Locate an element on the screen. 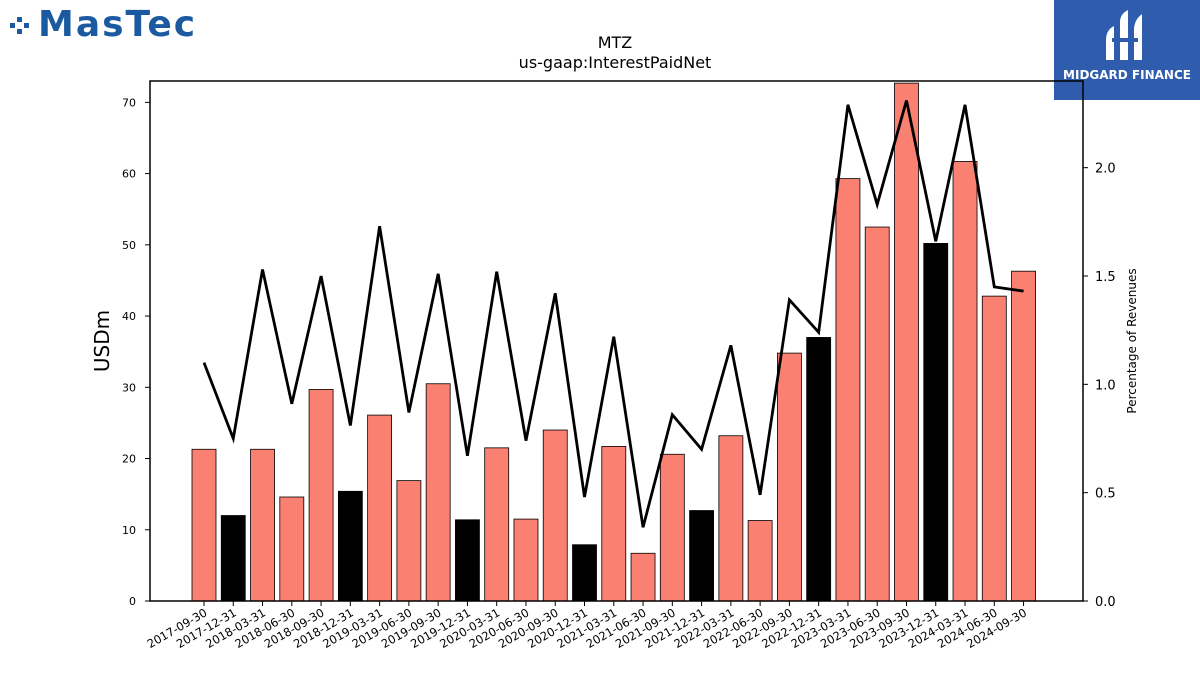 This screenshot has height=675, width=1200. y2-tick-label: 0.5 is located at coordinates (1105, 494).